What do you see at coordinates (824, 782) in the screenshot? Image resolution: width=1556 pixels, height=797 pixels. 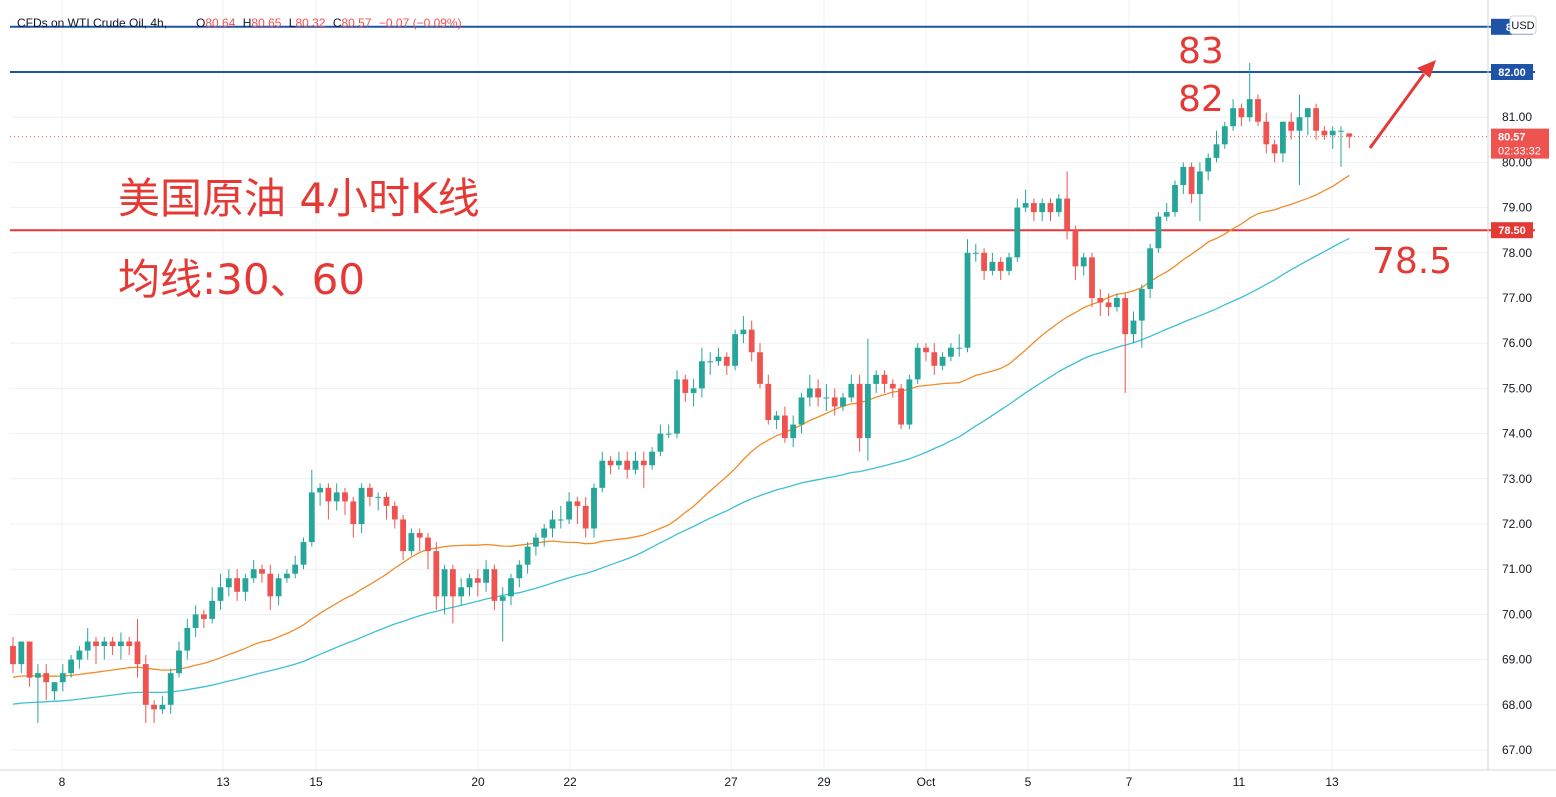 I see `time-tick-label: 29` at bounding box center [824, 782].